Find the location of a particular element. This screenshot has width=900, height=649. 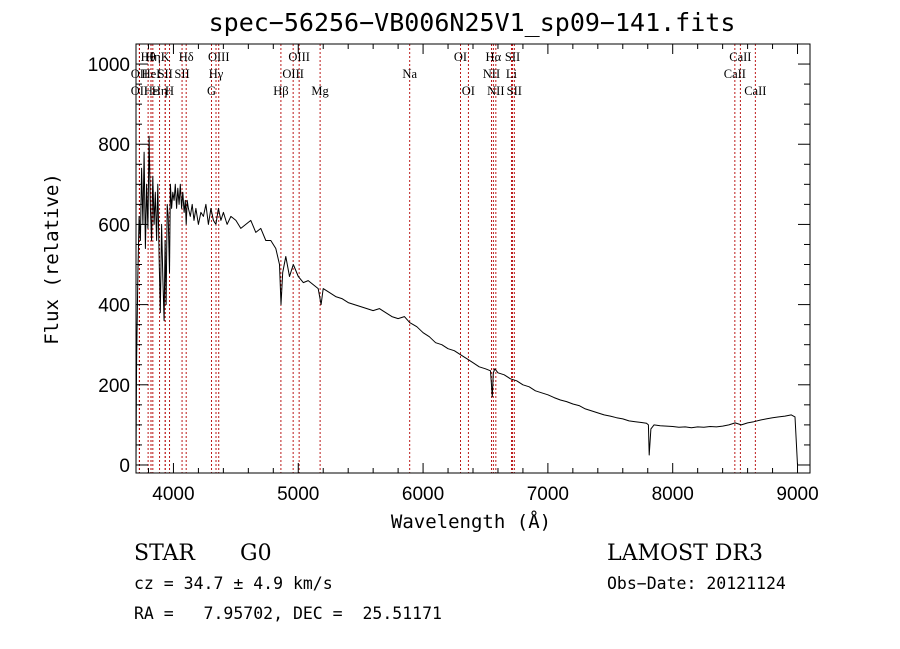

line-label-27: SII is located at coordinates (514, 91).